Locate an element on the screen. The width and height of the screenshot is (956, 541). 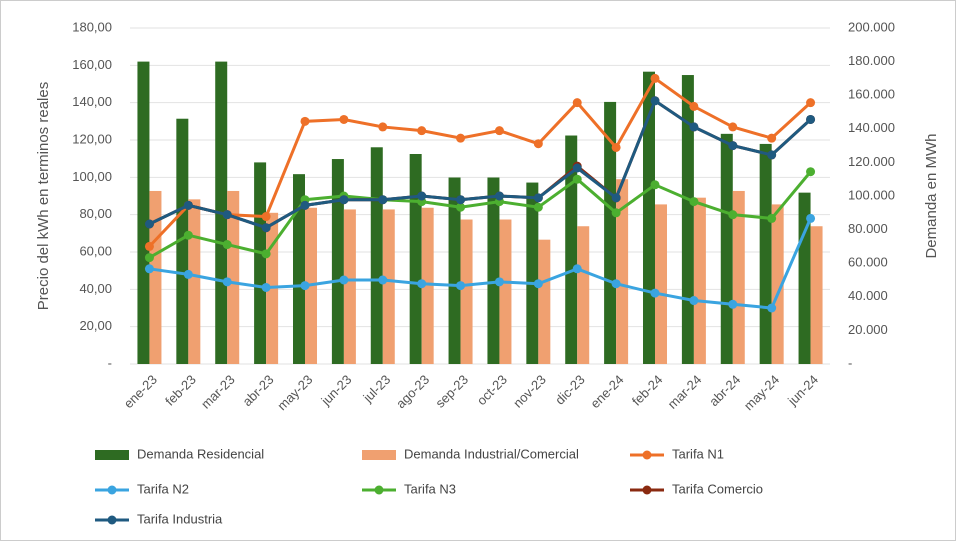
y-tick-label: 40,00 is located at coordinates (95, 288).